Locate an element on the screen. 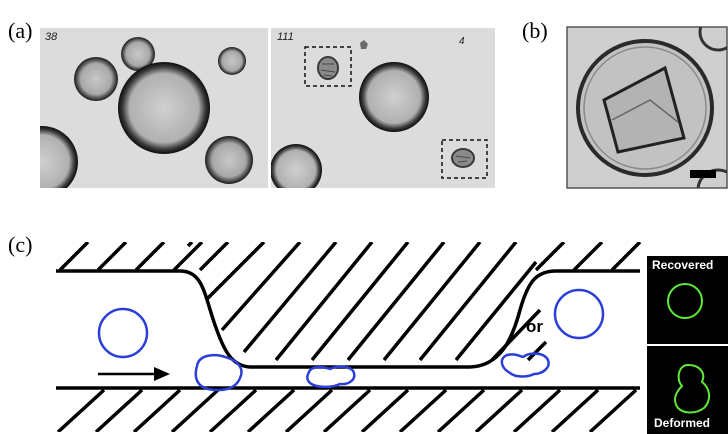 This screenshot has width=728, height=434. frame-number-left: 38 is located at coordinates (51, 37).